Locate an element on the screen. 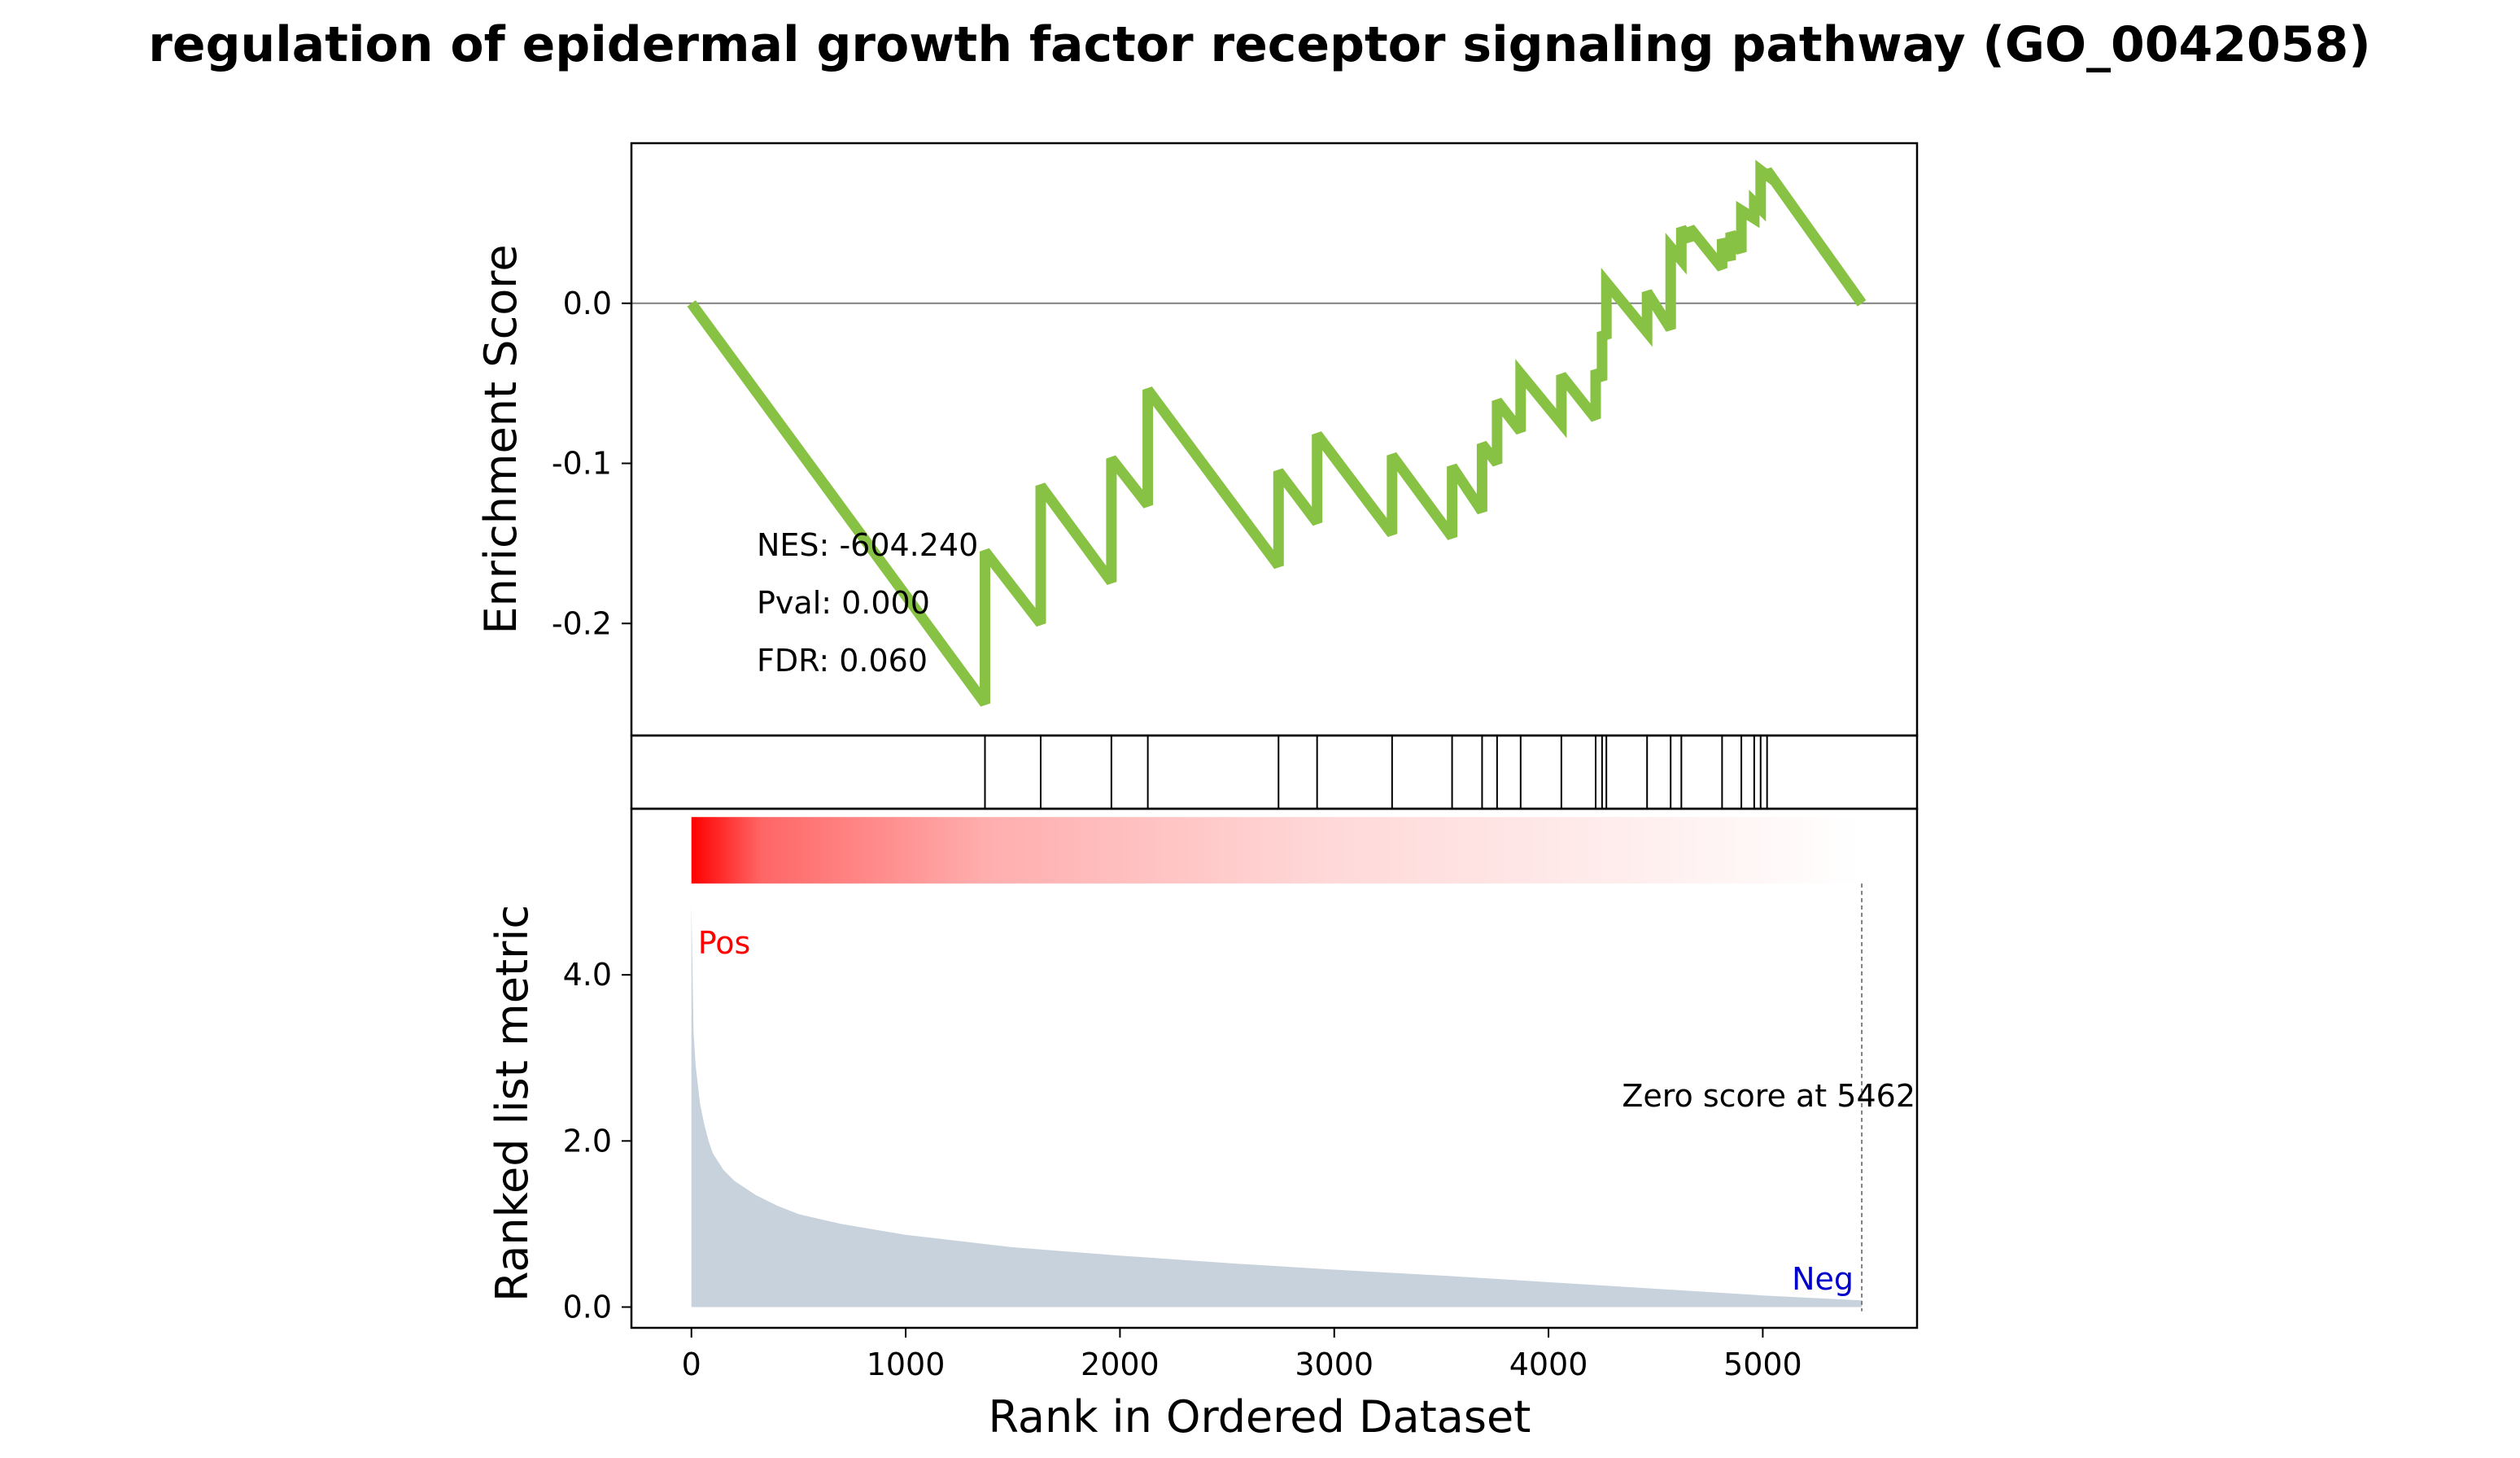 This screenshot has width=2520, height=1458. xtick-label: 1000 is located at coordinates (907, 1364).